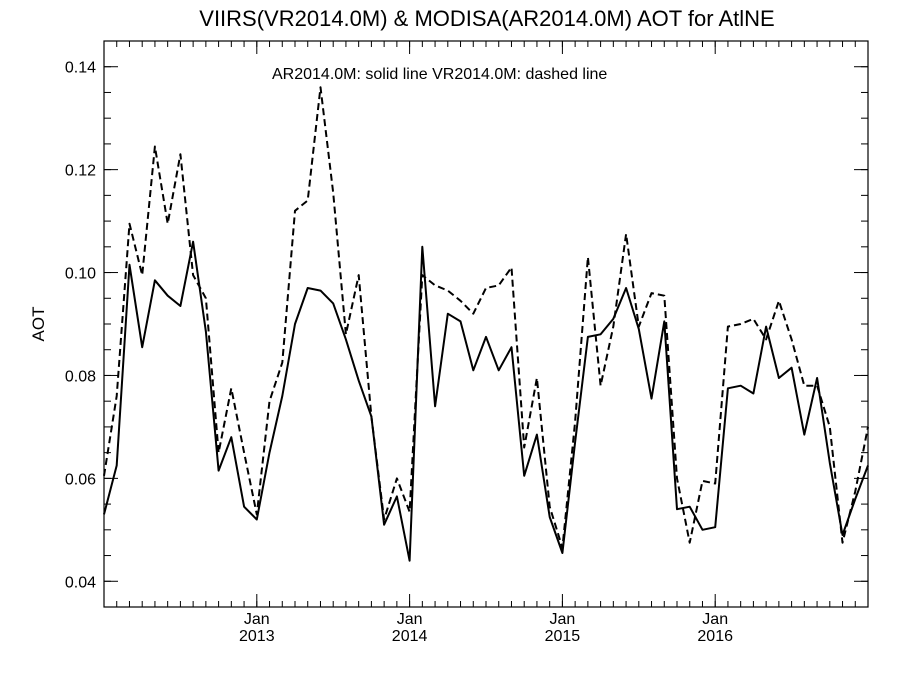 The width and height of the screenshot is (900, 675). What do you see at coordinates (257, 636) in the screenshot?
I see `x-tick-year-label: 2013` at bounding box center [257, 636].